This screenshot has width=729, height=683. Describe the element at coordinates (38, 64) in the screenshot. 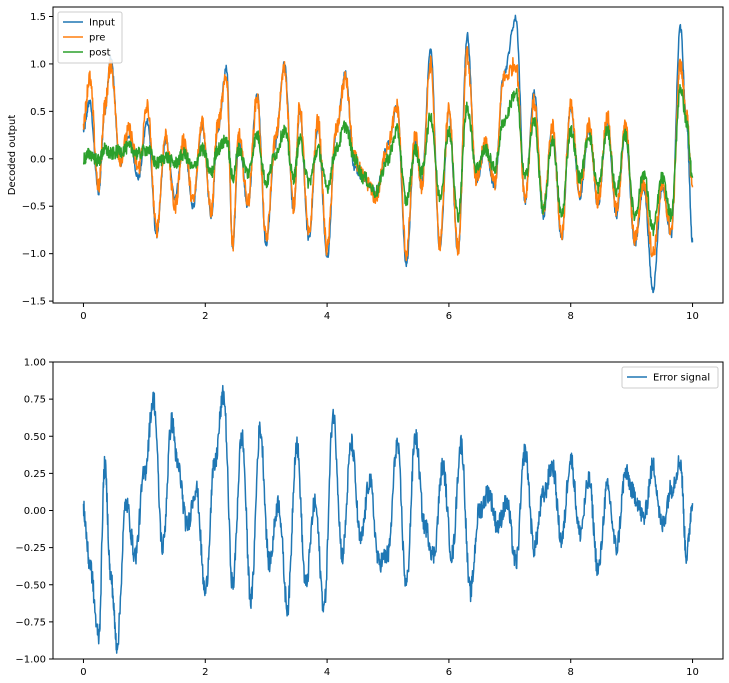

I see `y-tick-label: 1.0` at that location.